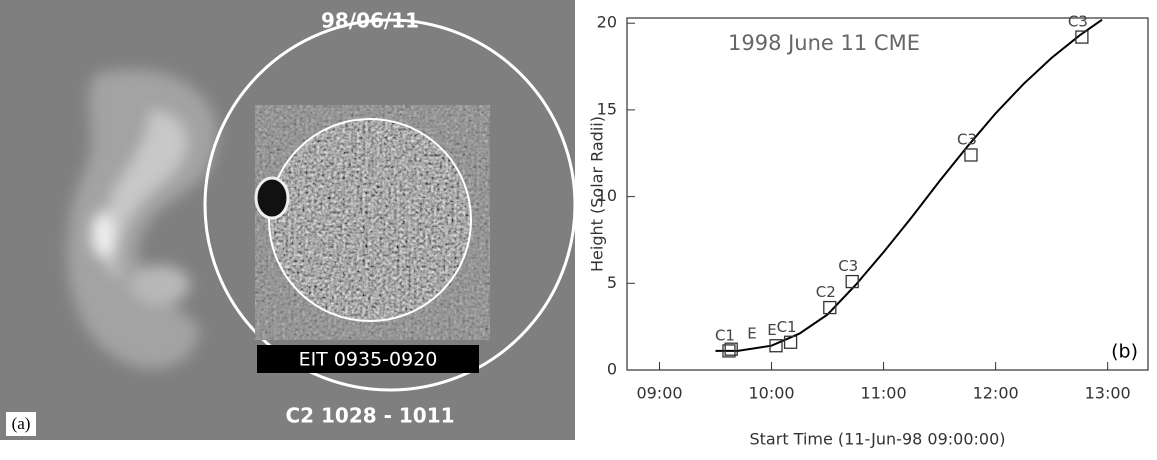  What do you see at coordinates (996, 393) in the screenshot?
I see `x-tick-label: 12:00` at bounding box center [996, 393].